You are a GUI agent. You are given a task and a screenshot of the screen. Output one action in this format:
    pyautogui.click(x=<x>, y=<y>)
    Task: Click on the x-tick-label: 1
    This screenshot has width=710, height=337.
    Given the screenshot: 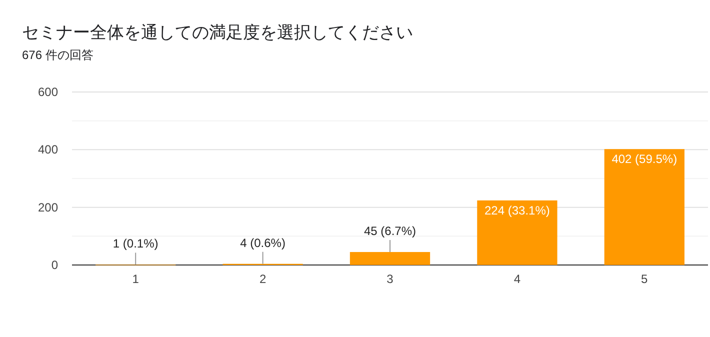 What is the action you would take?
    pyautogui.click(x=136, y=279)
    